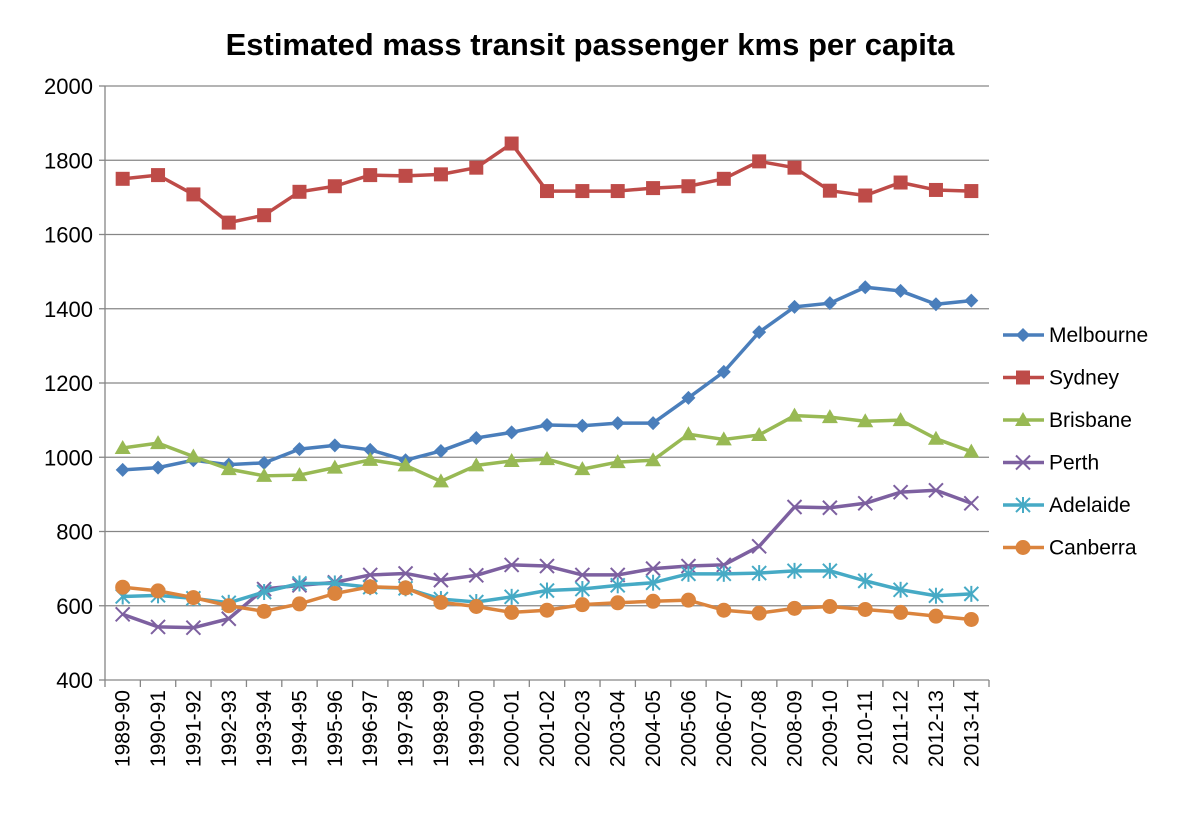 This screenshot has width=1184, height=826. Describe the element at coordinates (971, 728) in the screenshot. I see `x-tick-label: 2013-14` at that location.